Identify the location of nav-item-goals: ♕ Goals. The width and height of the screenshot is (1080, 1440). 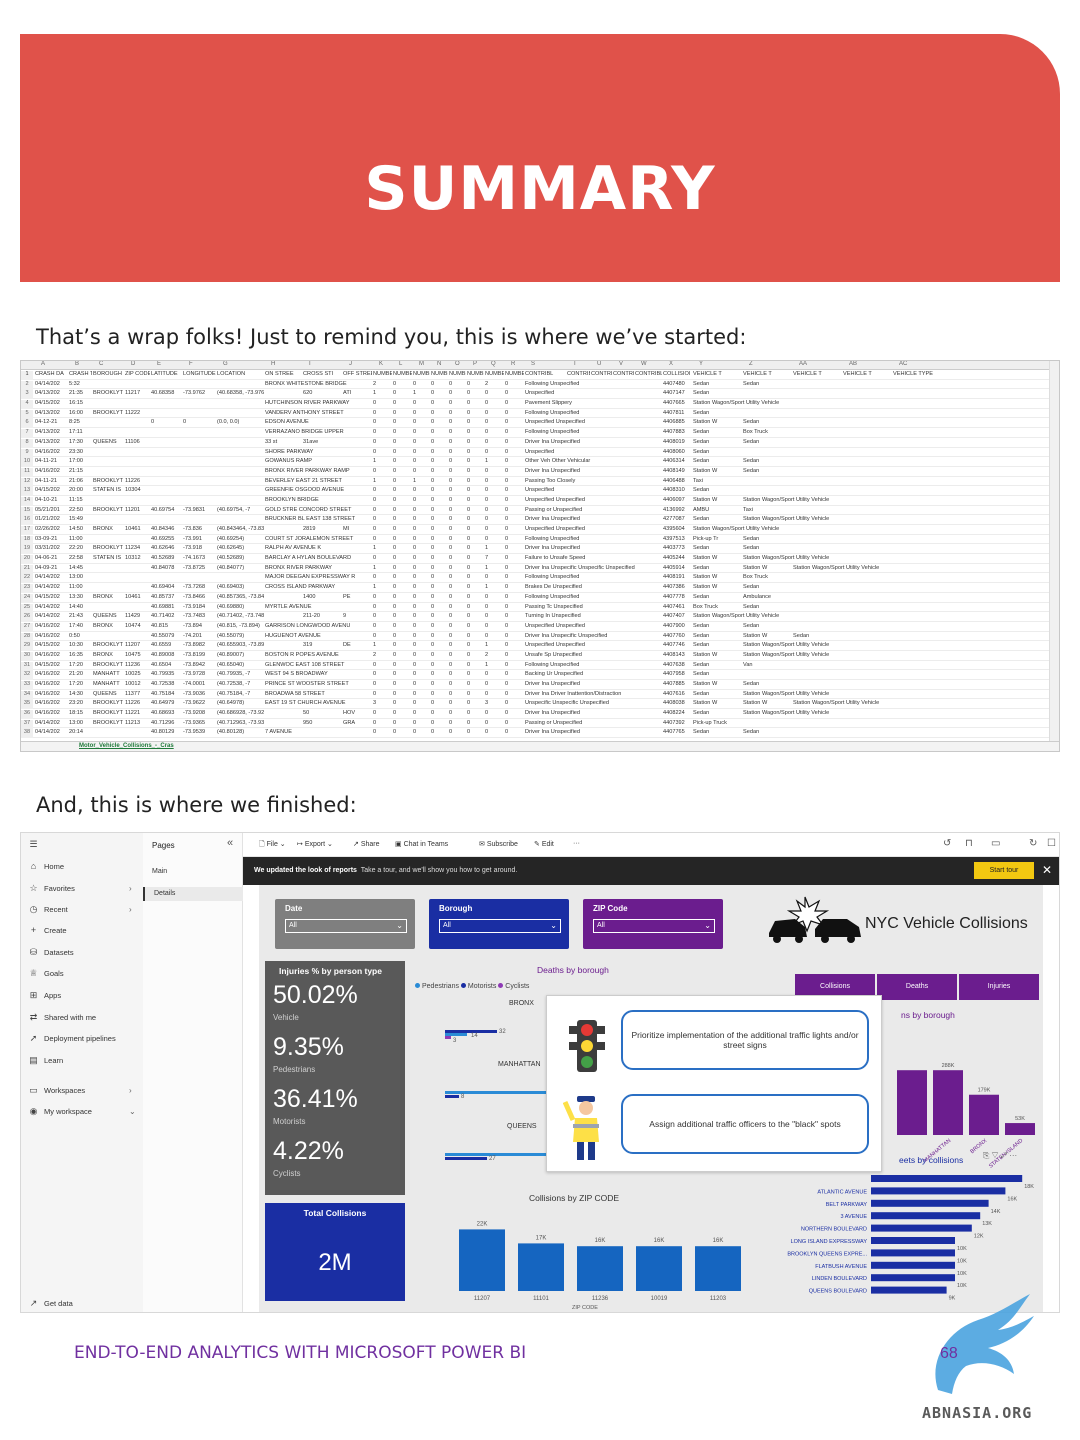
(46, 973).